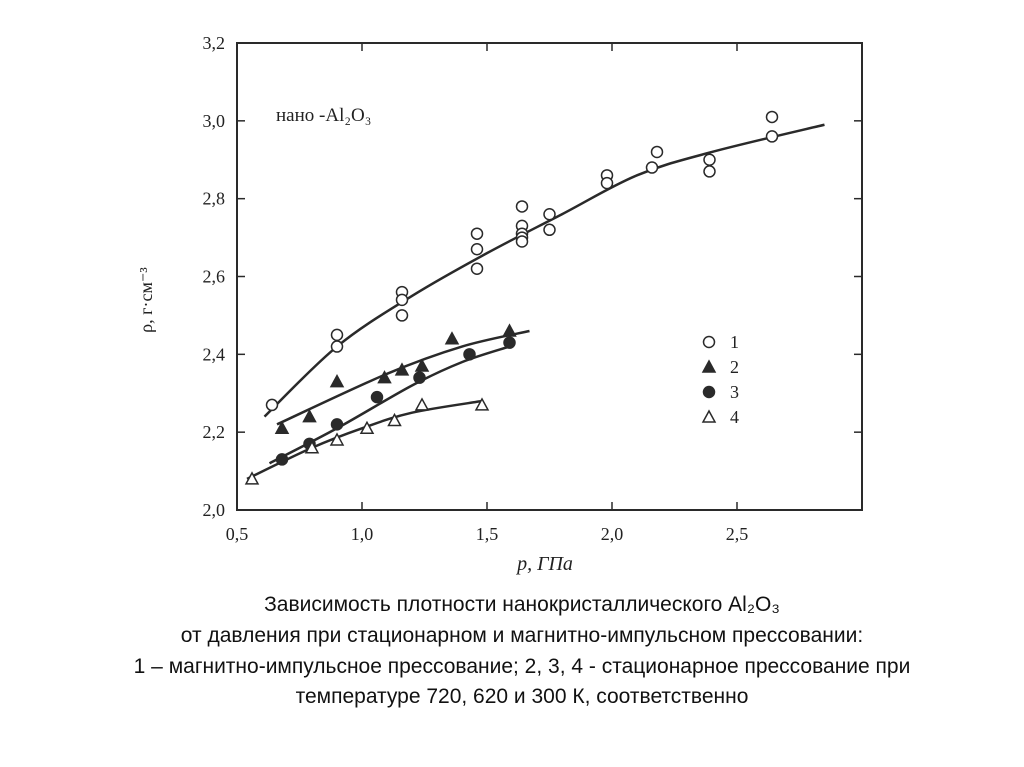 This screenshot has height=767, width=1024. Describe the element at coordinates (737, 534) in the screenshot. I see `x-tick-label: 2,5` at that location.